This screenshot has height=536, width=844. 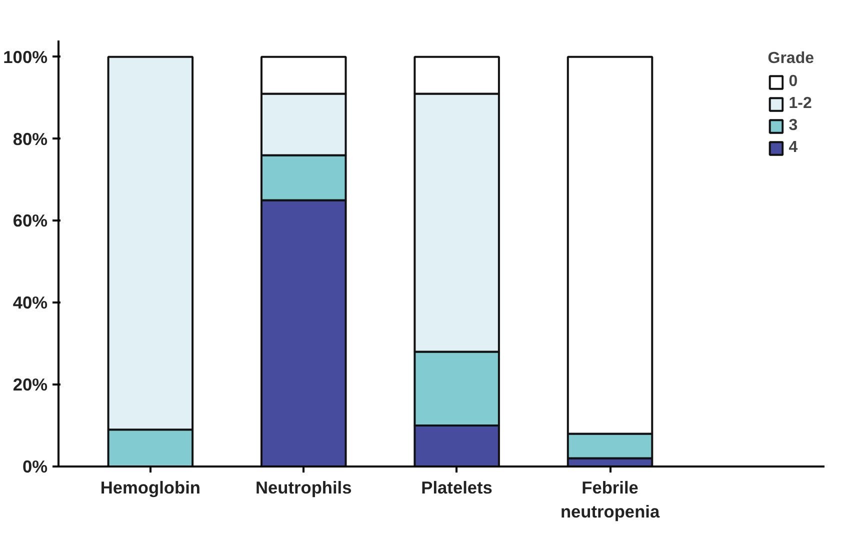 What do you see at coordinates (30, 220) in the screenshot?
I see `y-tick-label: 60%` at bounding box center [30, 220].